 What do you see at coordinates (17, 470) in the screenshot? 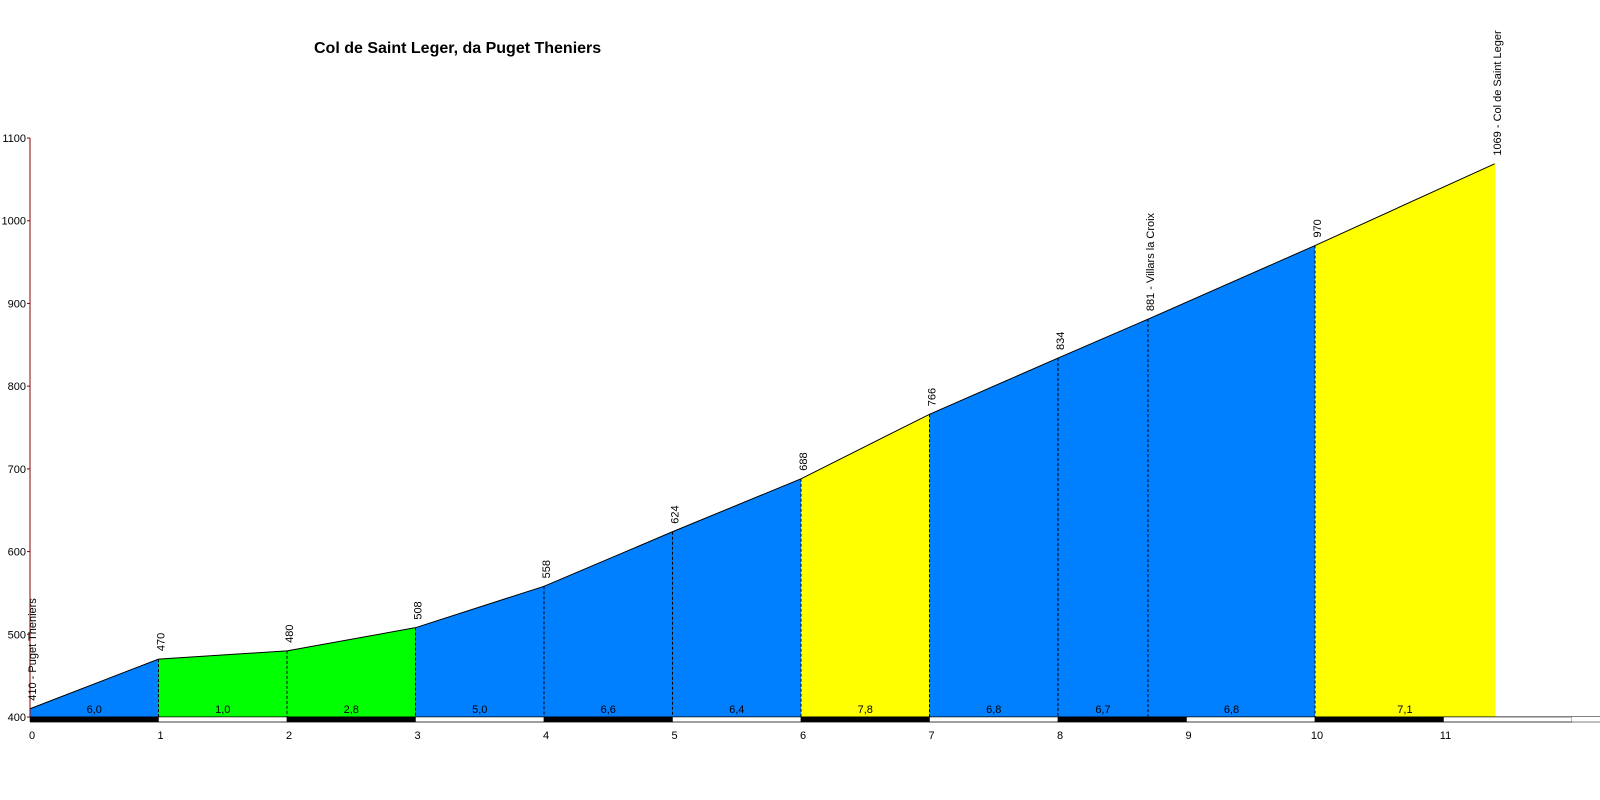
I see `y-tick-label: 700` at bounding box center [17, 470].